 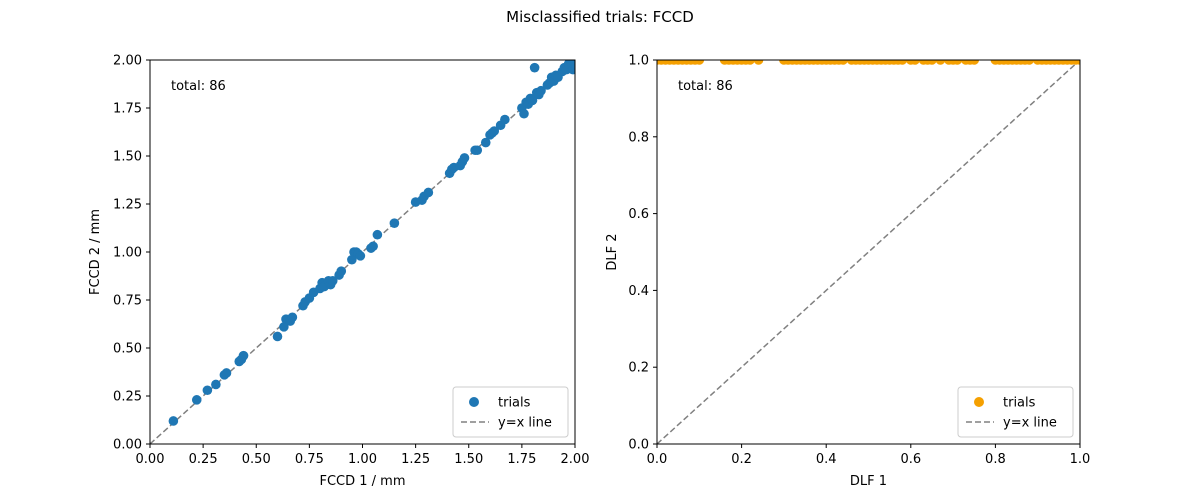 What do you see at coordinates (514, 403) in the screenshot?
I see `fccd-legend-trials-label: trials` at bounding box center [514, 403].